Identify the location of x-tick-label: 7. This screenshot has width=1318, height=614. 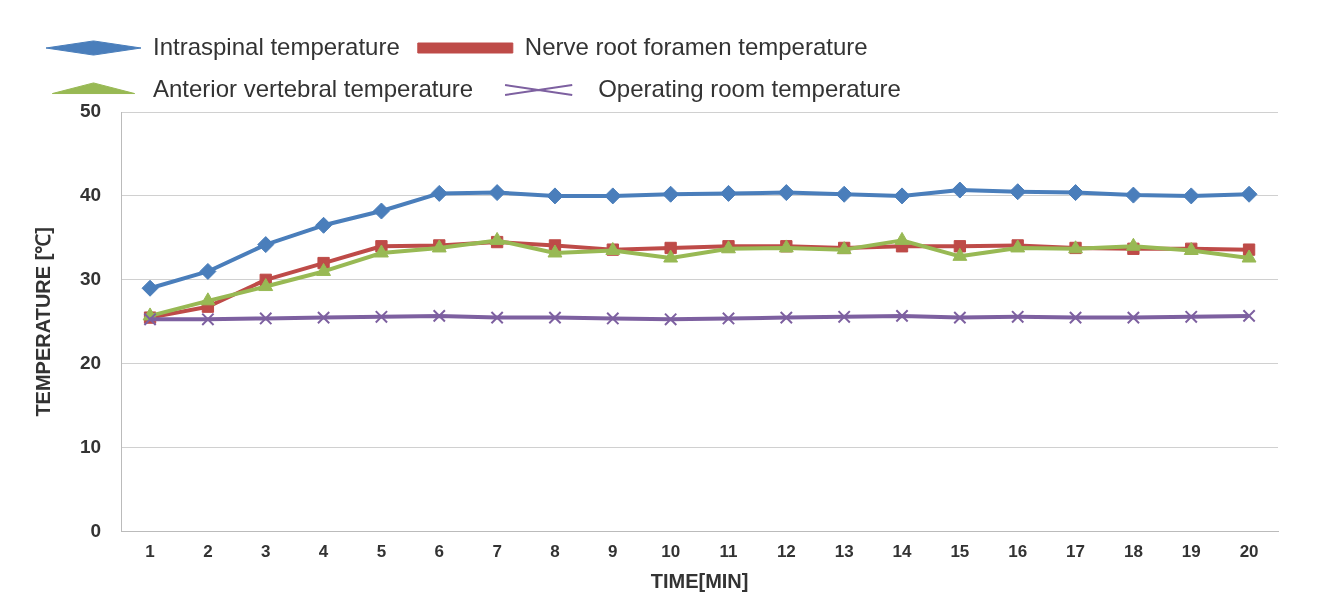
(497, 552).